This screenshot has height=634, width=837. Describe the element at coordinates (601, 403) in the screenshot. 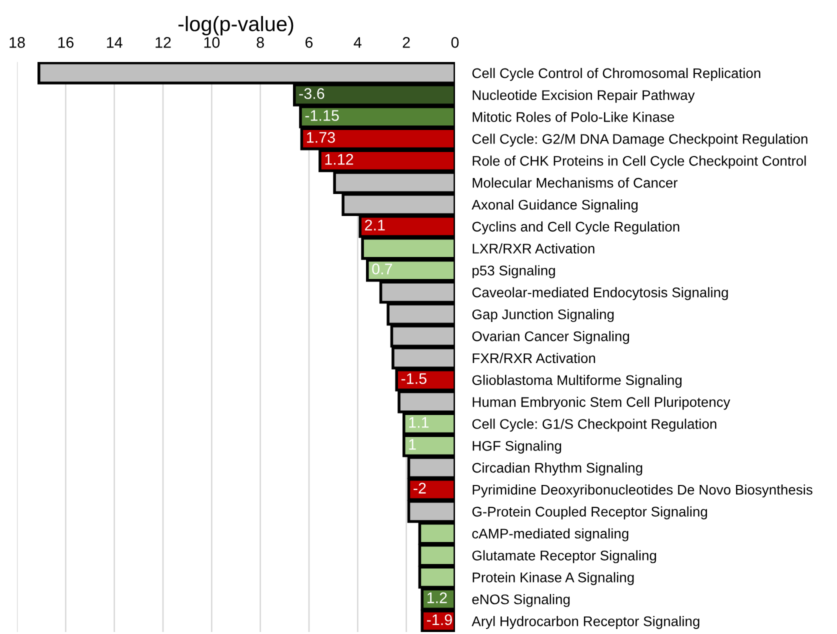

I see `y-tick-label: Human Embryonic Stem Cell Pluripotency` at that location.